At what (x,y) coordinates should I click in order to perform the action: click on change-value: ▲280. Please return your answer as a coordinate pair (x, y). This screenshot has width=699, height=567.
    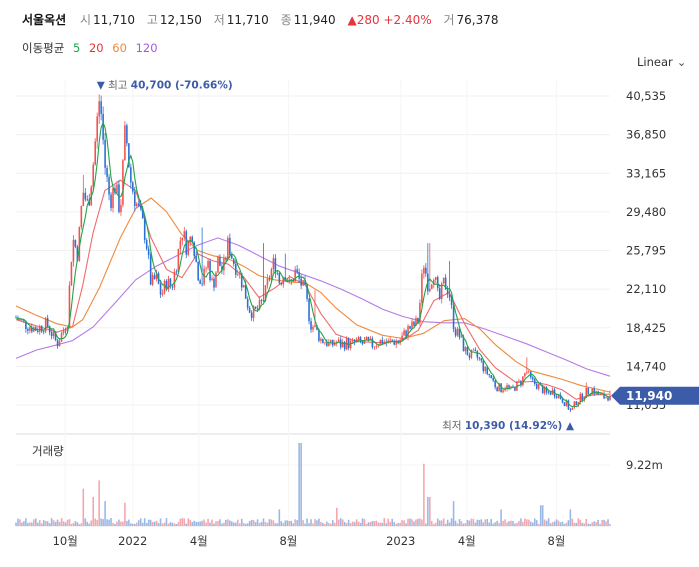
    Looking at the image, I should click on (363, 20).